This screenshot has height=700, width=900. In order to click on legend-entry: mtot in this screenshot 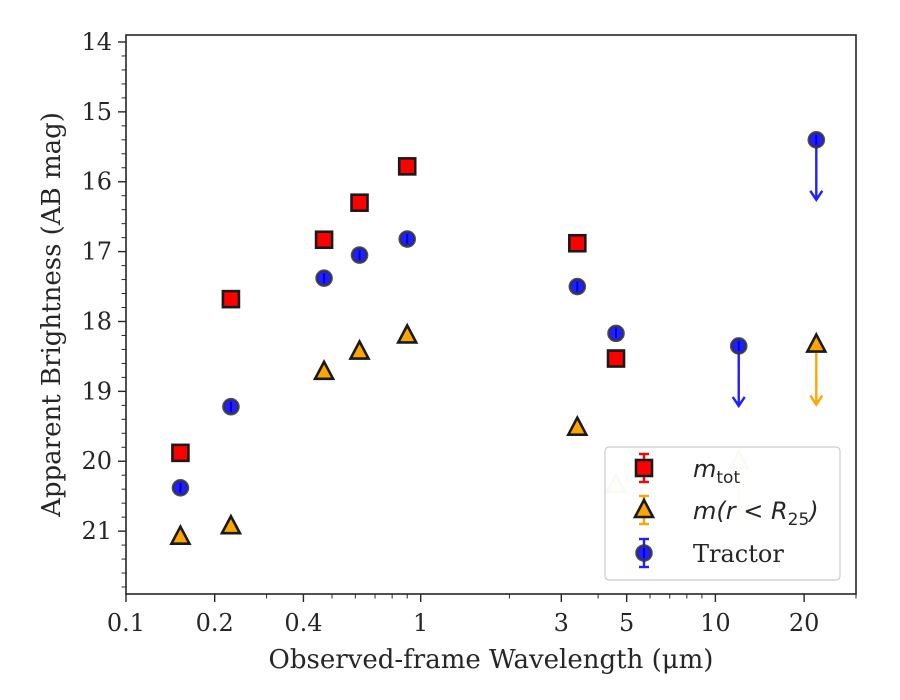, I will do `click(687, 470)`.